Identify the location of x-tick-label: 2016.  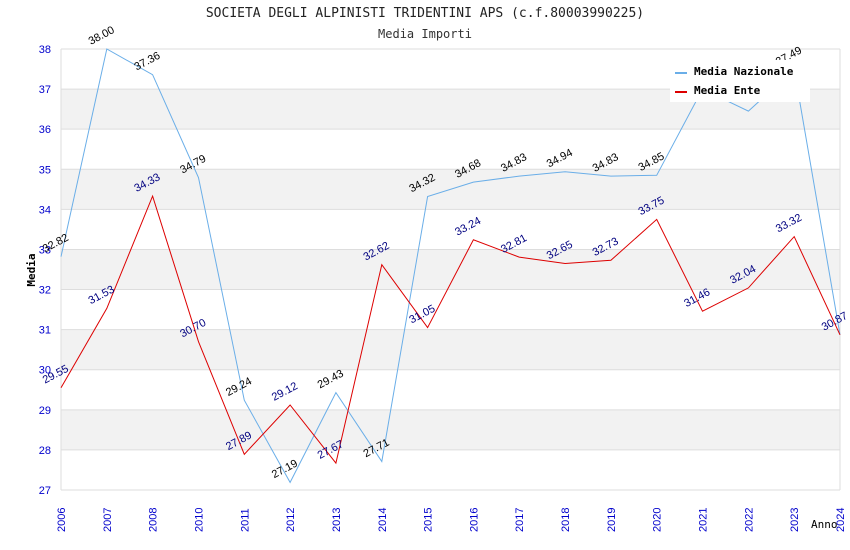
(474, 520).